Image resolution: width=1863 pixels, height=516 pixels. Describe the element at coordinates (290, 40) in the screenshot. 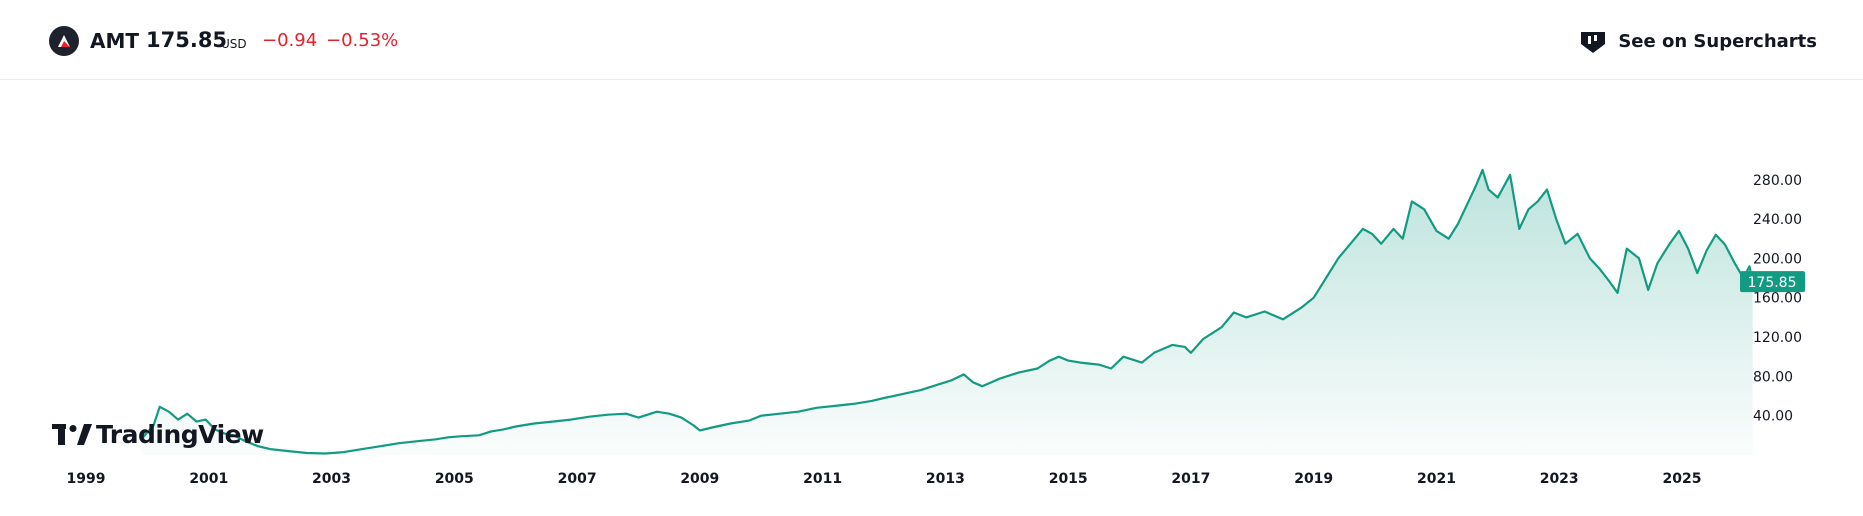

I see `price-change: −0.94` at that location.